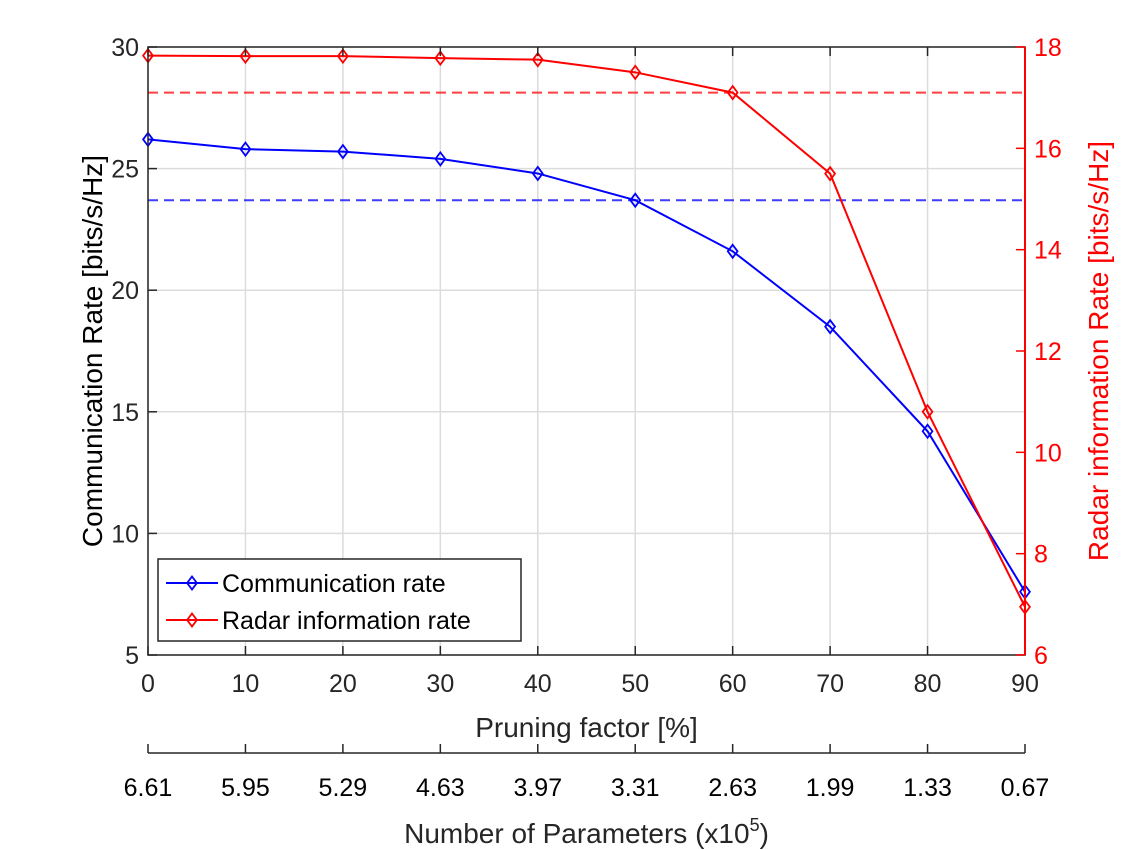  I want to click on x-tick-label: 60, so click(733, 684).